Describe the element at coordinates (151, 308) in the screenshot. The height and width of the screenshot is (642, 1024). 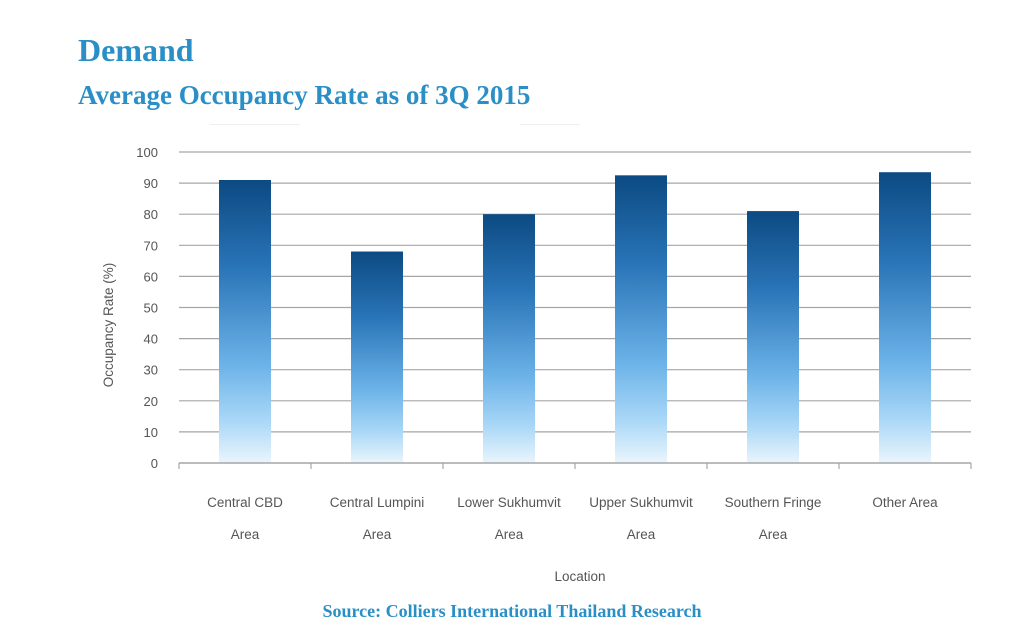
I see `y-tick-label: 50` at that location.